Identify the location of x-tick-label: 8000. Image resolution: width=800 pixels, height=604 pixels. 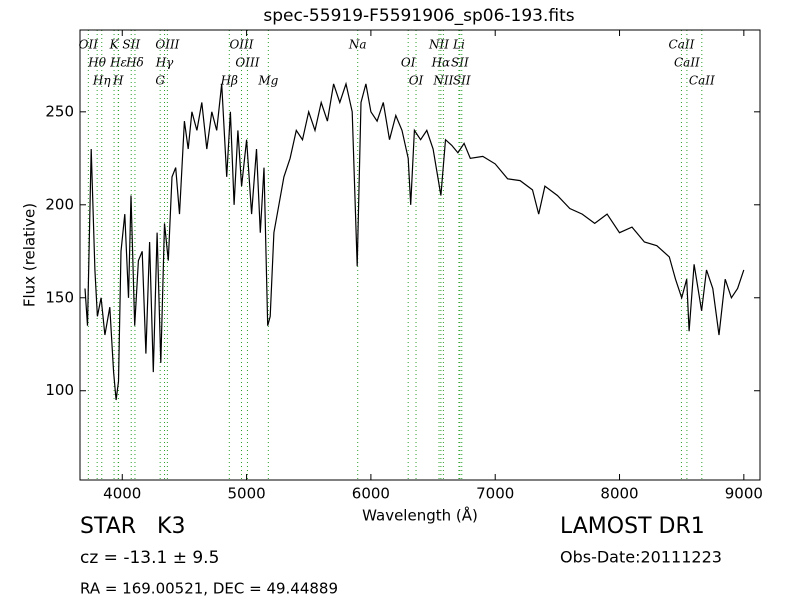
(619, 494).